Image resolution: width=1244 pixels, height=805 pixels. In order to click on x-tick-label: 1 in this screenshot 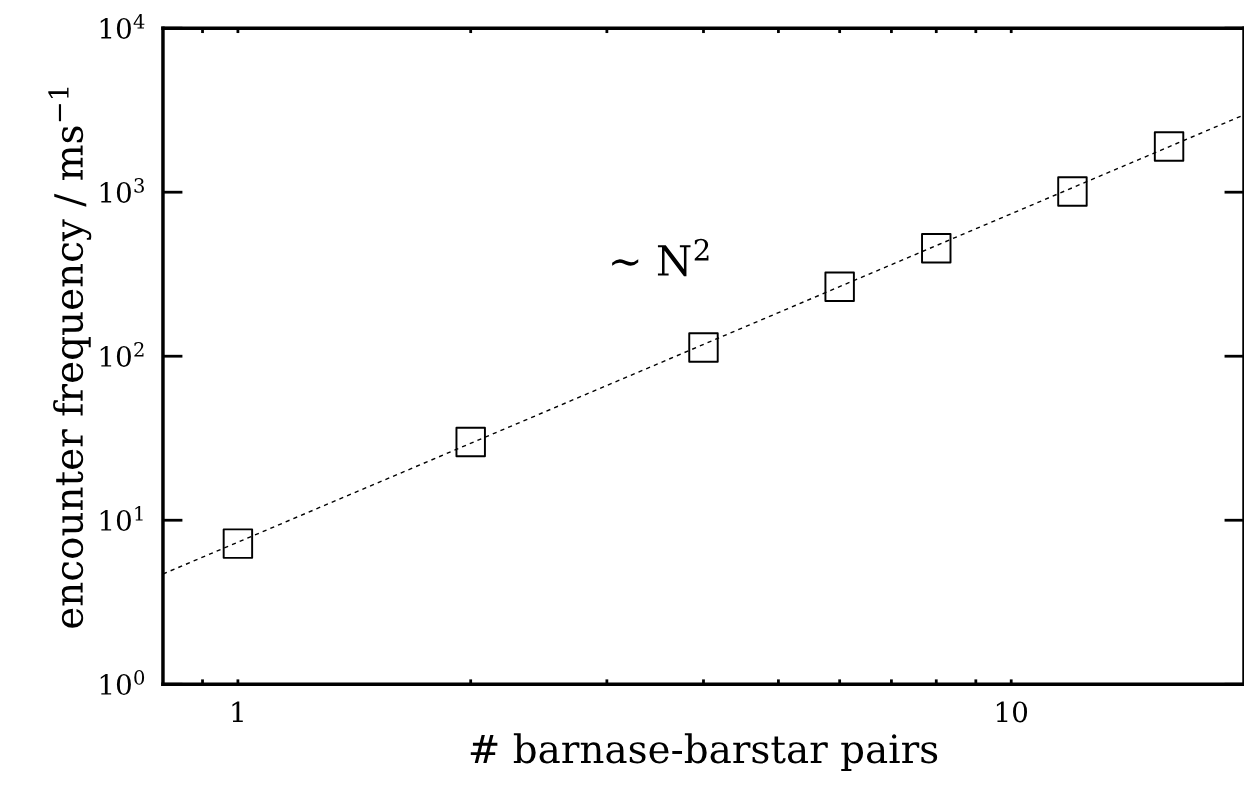, I will do `click(237, 712)`.